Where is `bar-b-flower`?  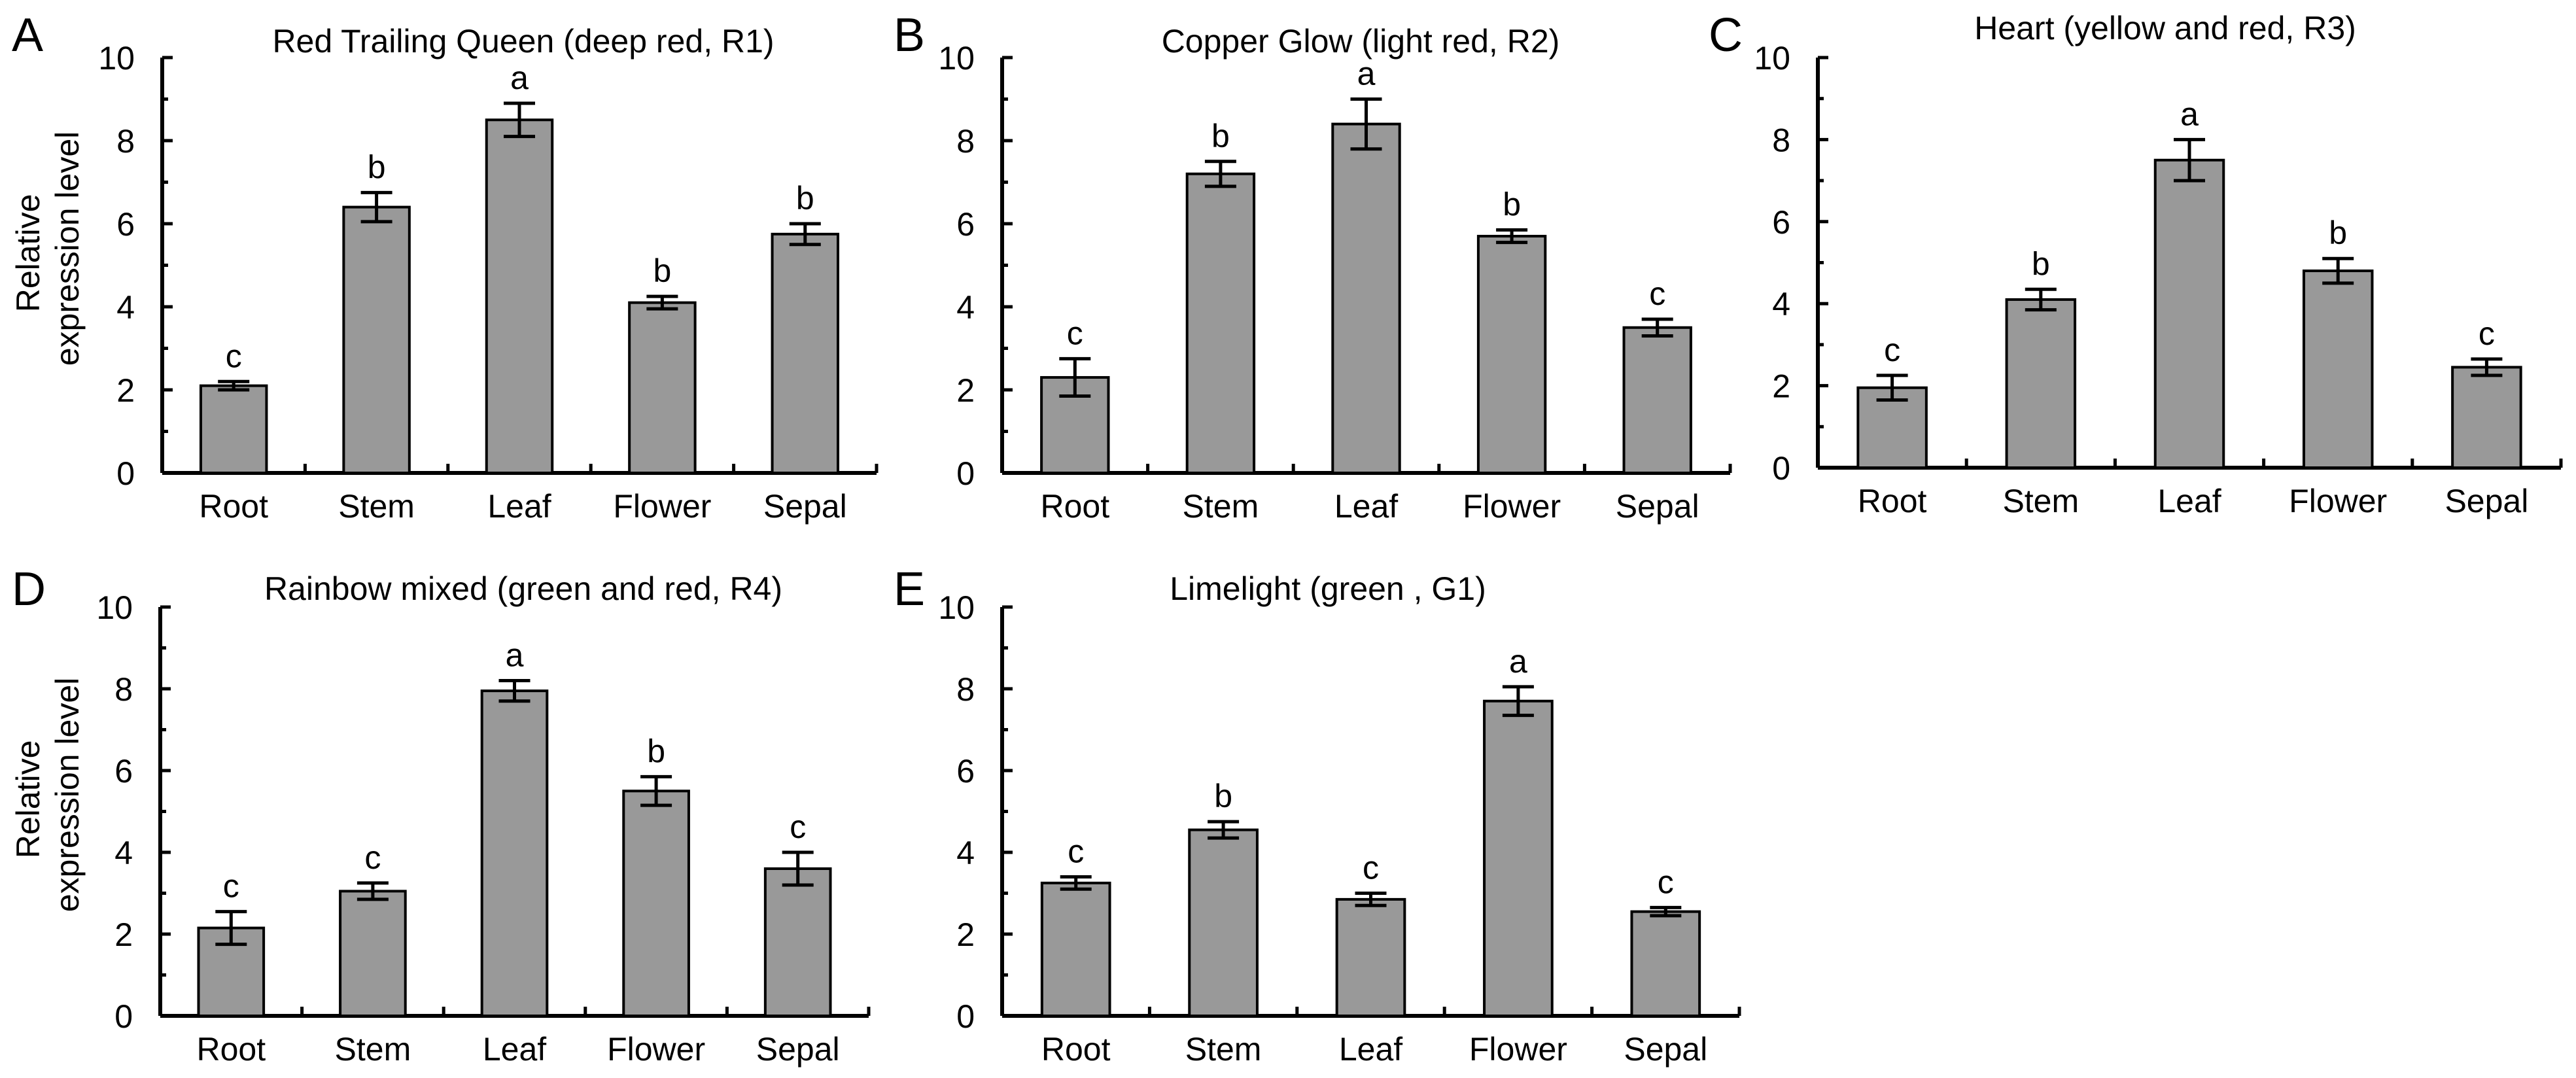 bar-b-flower is located at coordinates (1512, 354).